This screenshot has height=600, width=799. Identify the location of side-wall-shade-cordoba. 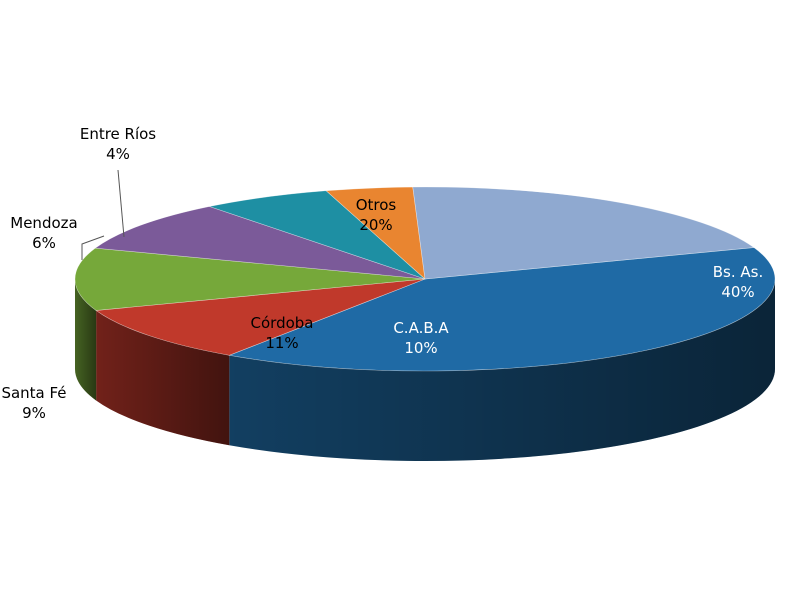
(86, 340).